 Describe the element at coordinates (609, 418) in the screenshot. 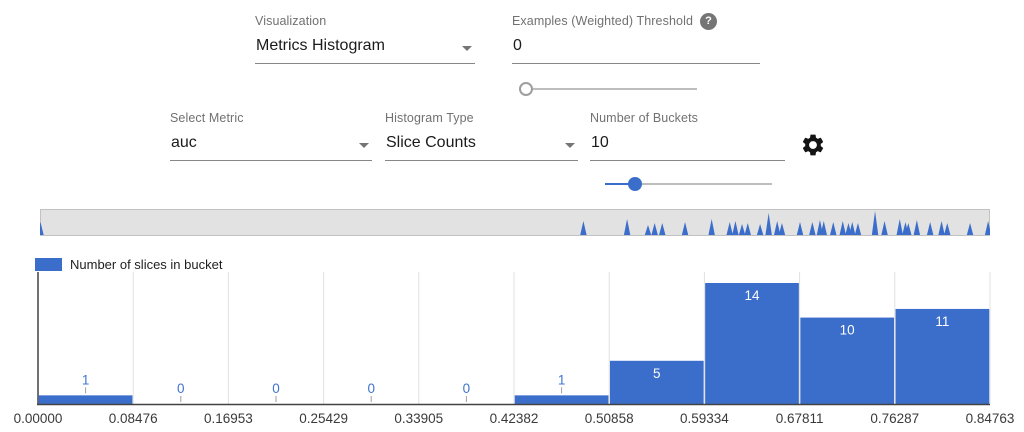

I see `svg-text: 0.50858` at that location.